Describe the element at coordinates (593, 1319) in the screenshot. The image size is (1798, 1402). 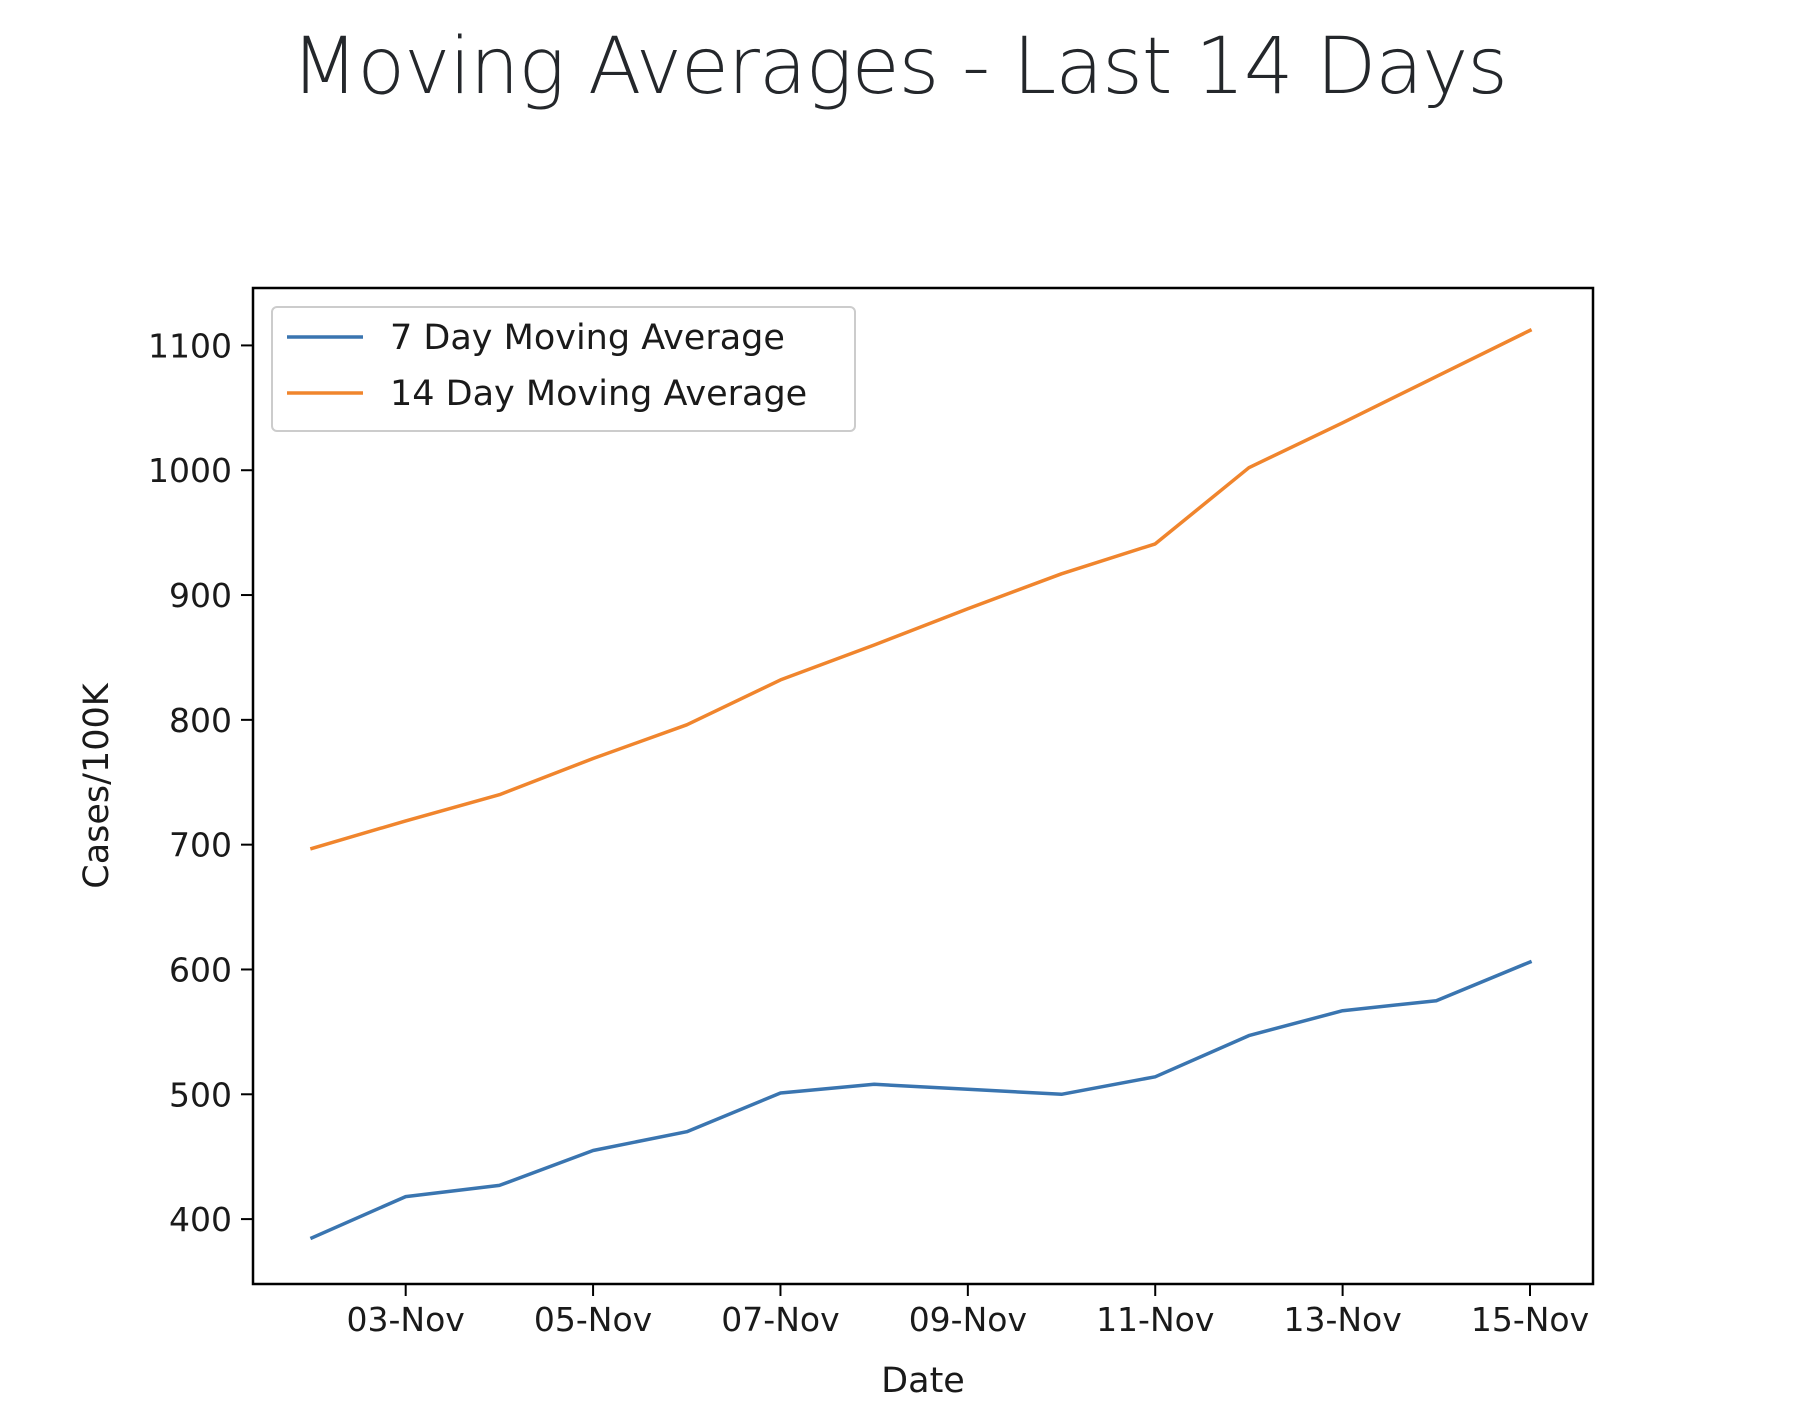
I see `x-tick-label: 05-Nov` at that location.